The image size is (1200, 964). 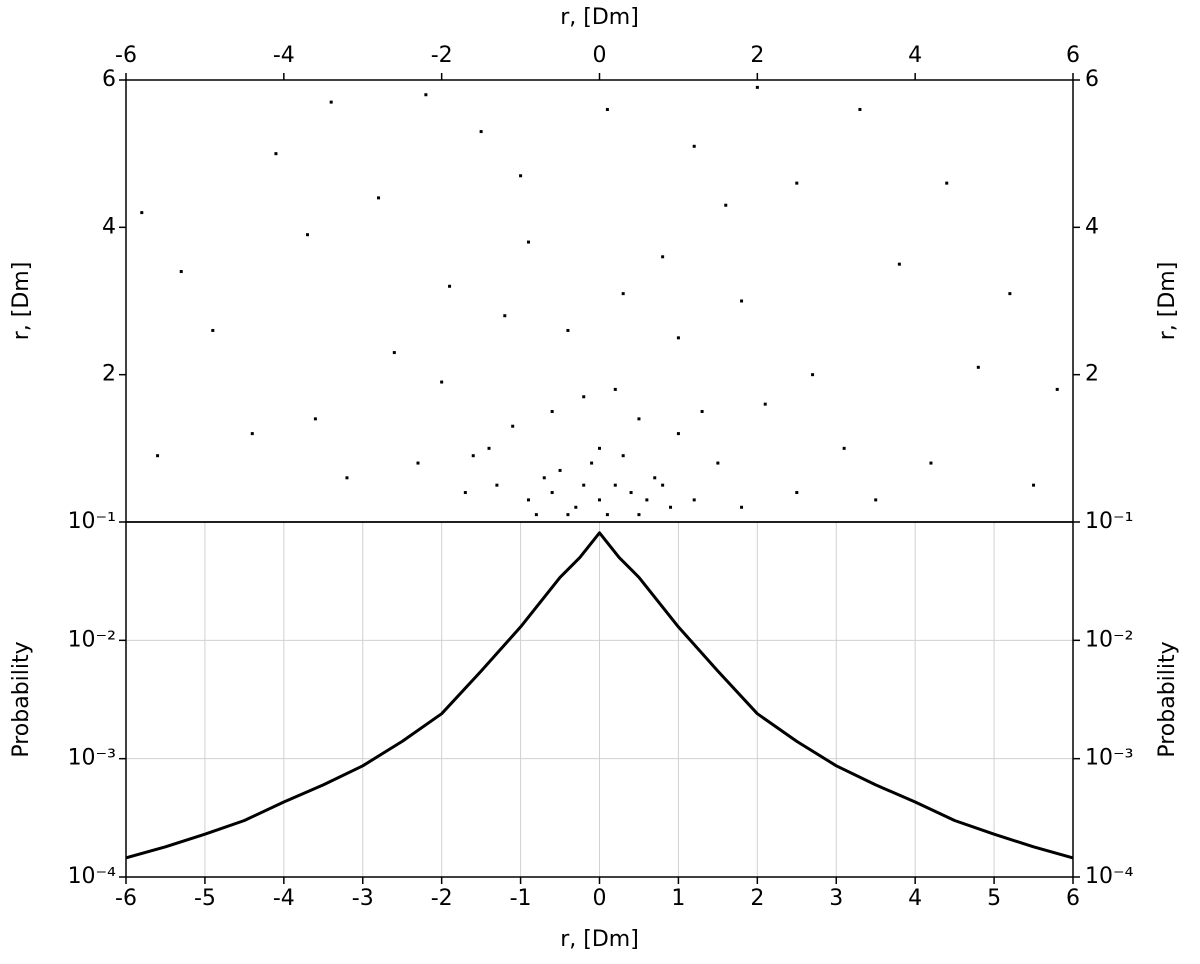 I want to click on x-tick-label: 3, so click(x=836, y=898).